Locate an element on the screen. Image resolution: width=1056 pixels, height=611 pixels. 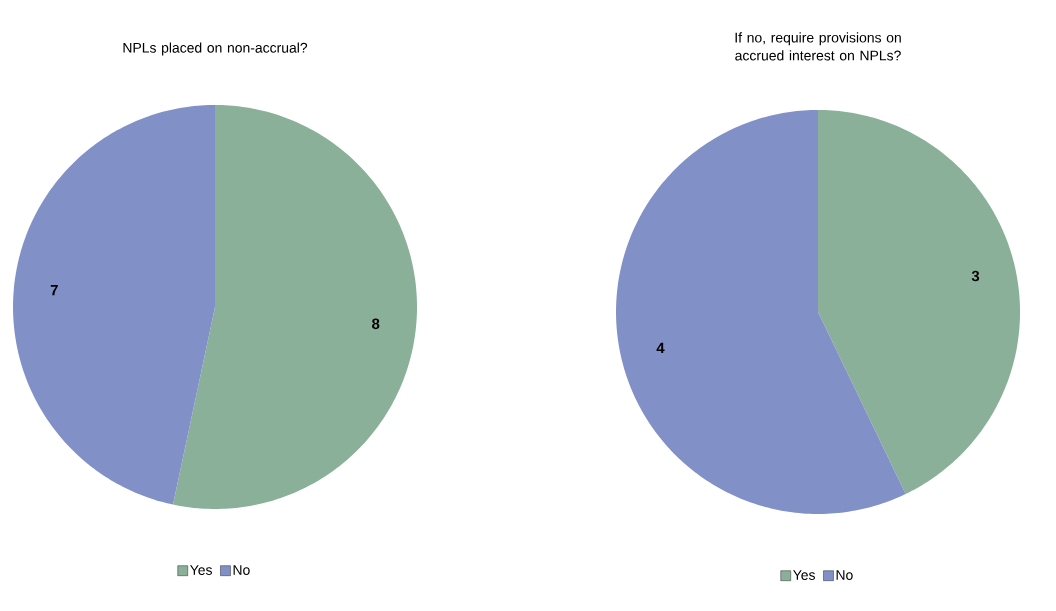
data-label: 4 is located at coordinates (660, 348).